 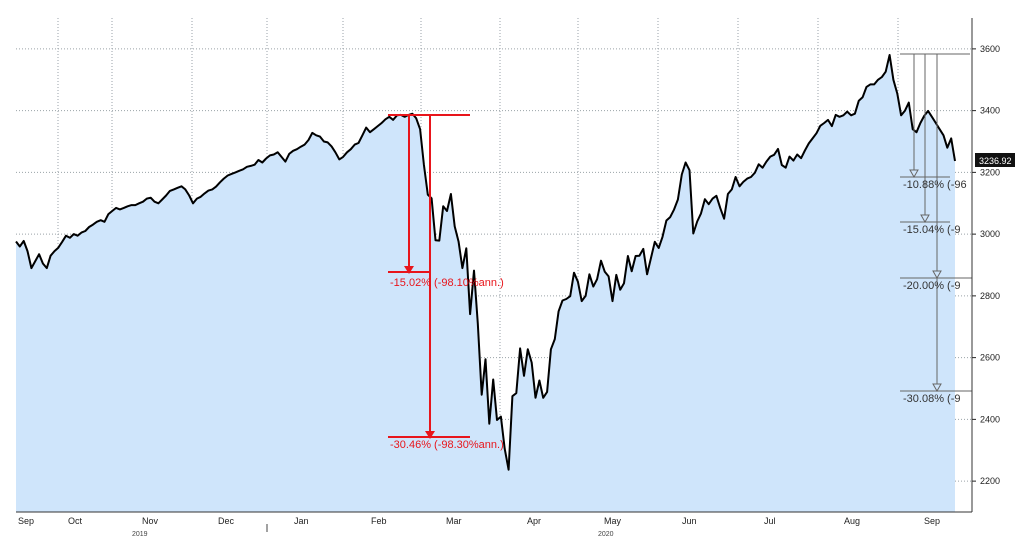 I want to click on red-annotation-30pct: -30.46% (-98.30%ann.), so click(x=447, y=445).